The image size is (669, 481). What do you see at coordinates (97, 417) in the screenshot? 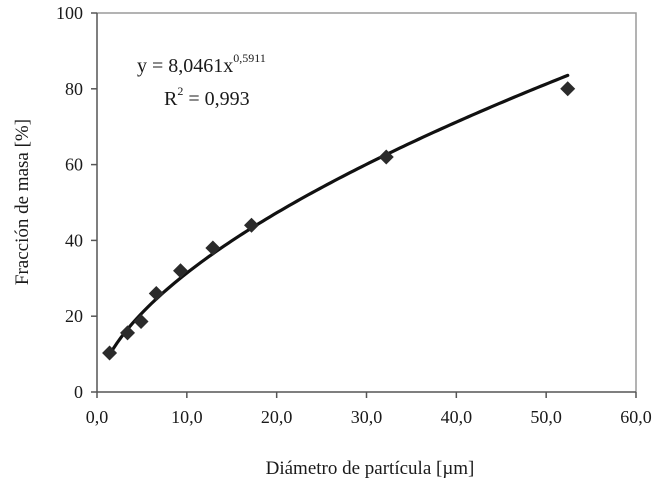
I see `x-tick-label: 0,0` at bounding box center [97, 417].